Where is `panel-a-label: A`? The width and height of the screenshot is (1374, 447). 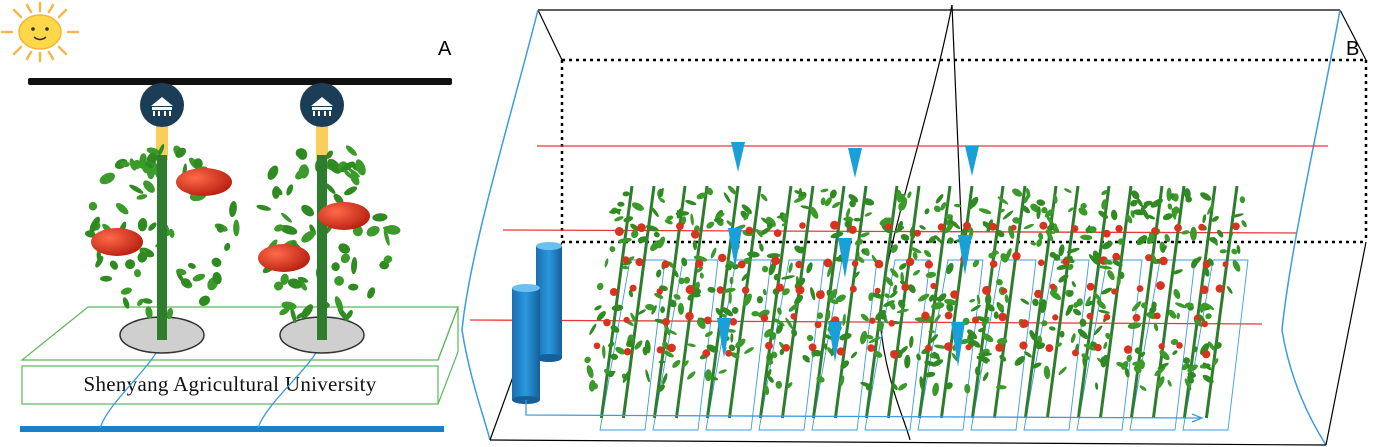
panel-a-label: A is located at coordinates (445, 49).